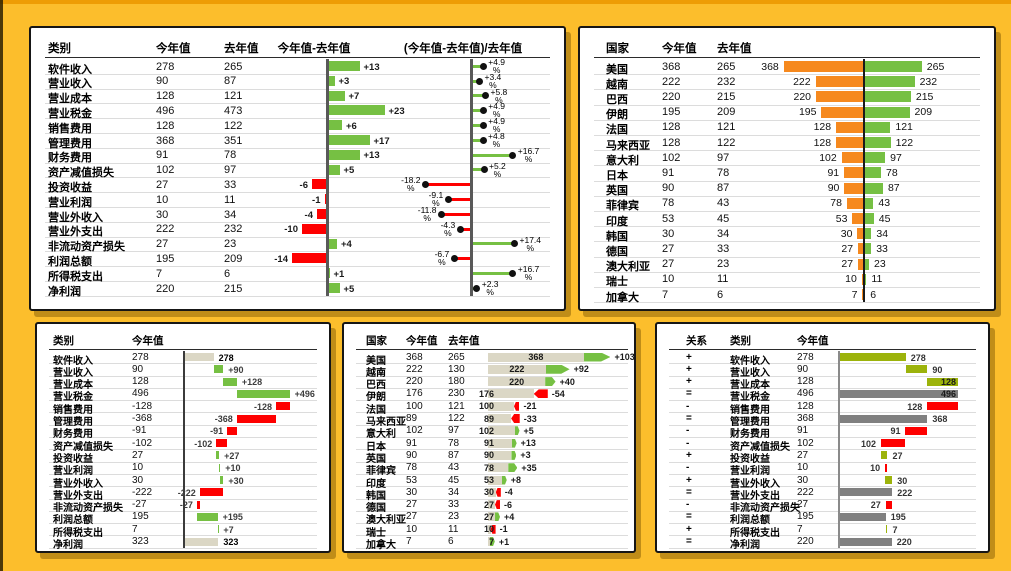 This screenshot has height=571, width=1011. I want to click on diff-label: +13, so click(528, 443).